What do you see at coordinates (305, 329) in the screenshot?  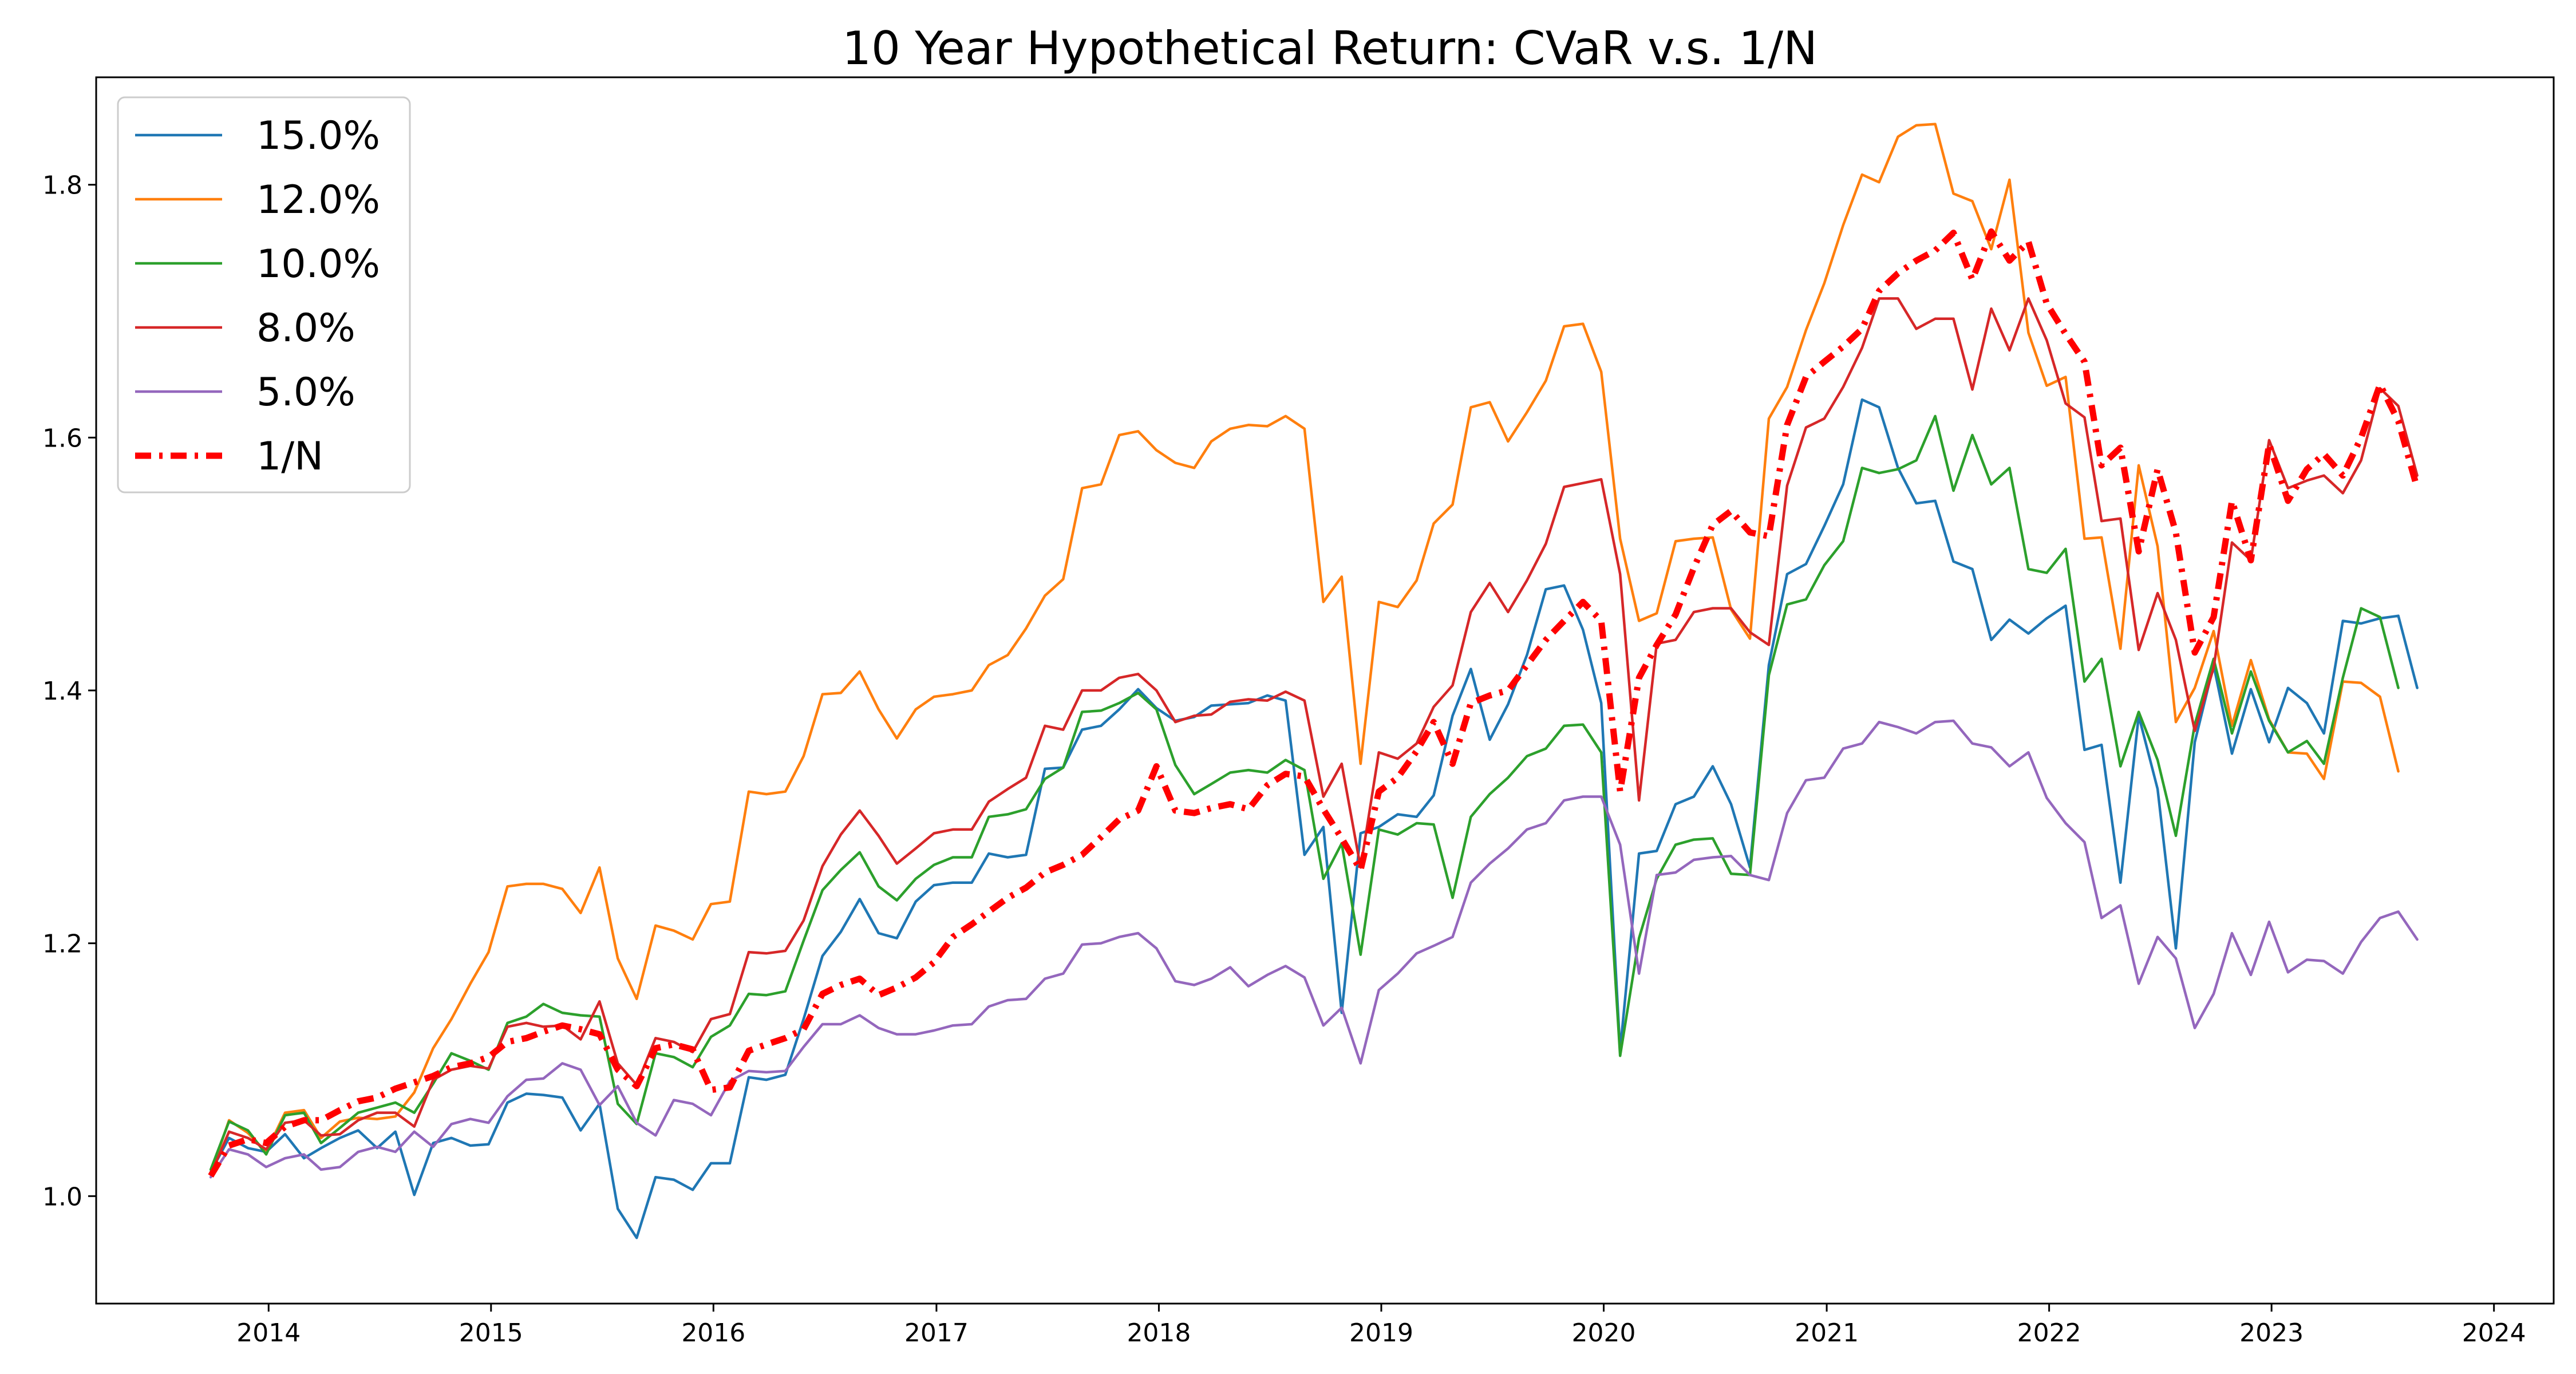 I see `legend-label: 8.0%` at bounding box center [305, 329].